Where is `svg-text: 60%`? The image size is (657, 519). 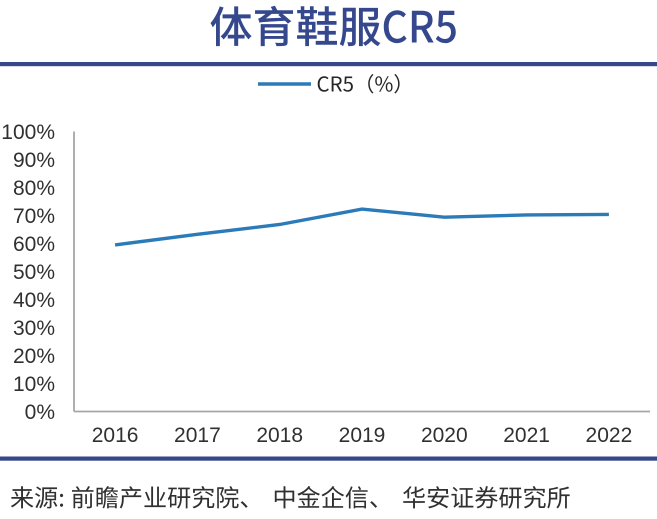
svg-text: 60% is located at coordinates (34, 244).